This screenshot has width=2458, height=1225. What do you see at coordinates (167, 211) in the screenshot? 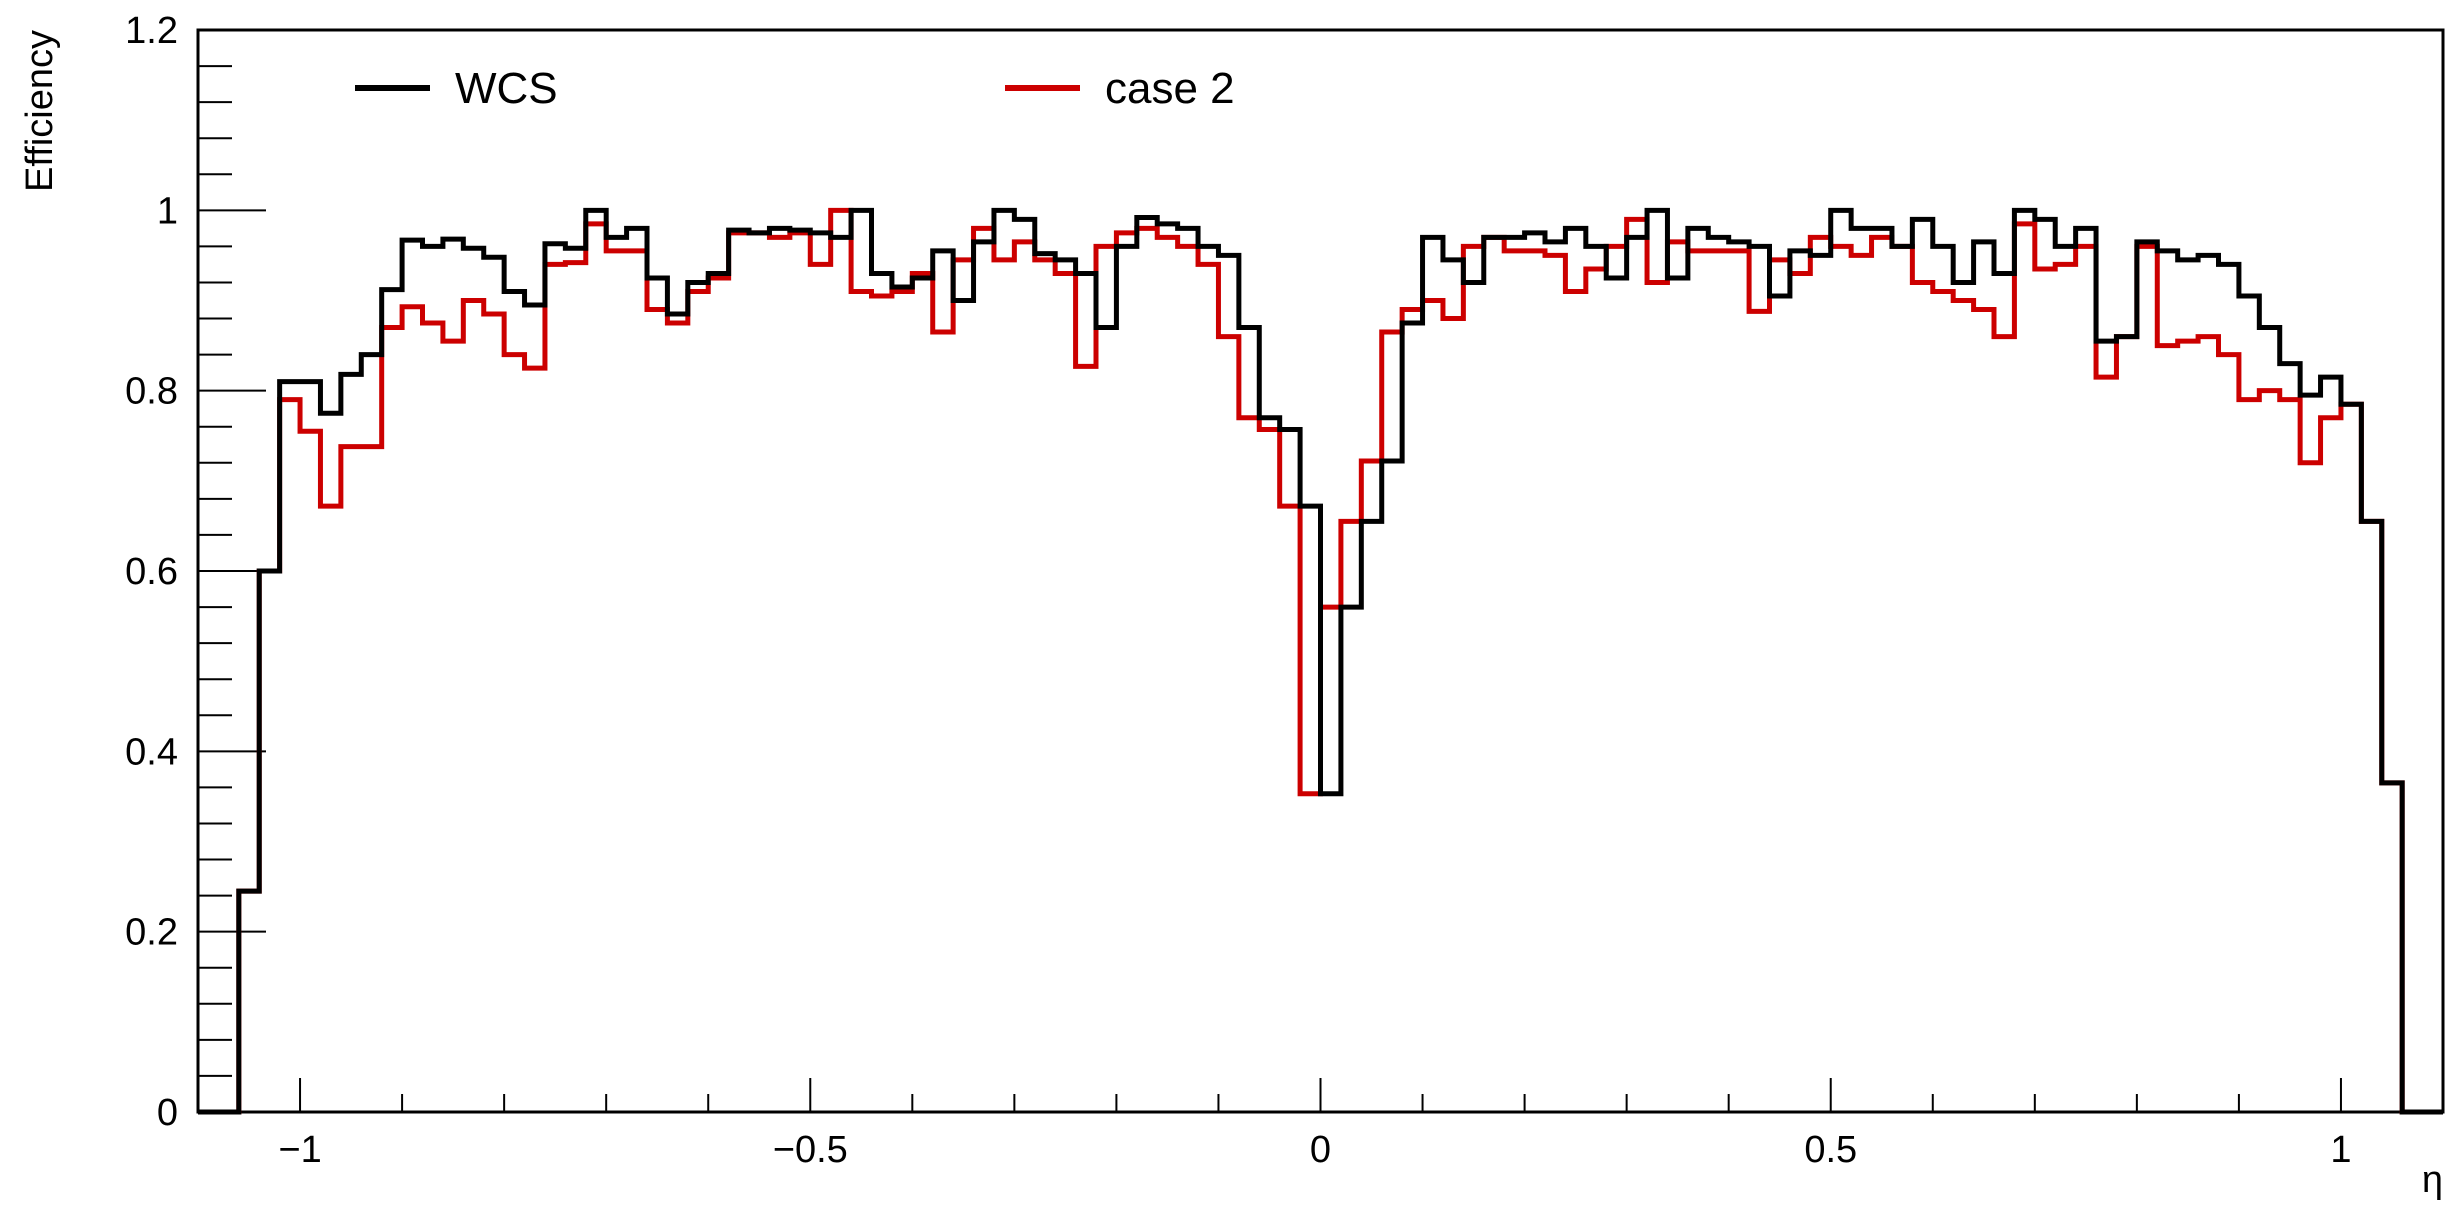
I see `y-tick-label: 1` at bounding box center [167, 211].